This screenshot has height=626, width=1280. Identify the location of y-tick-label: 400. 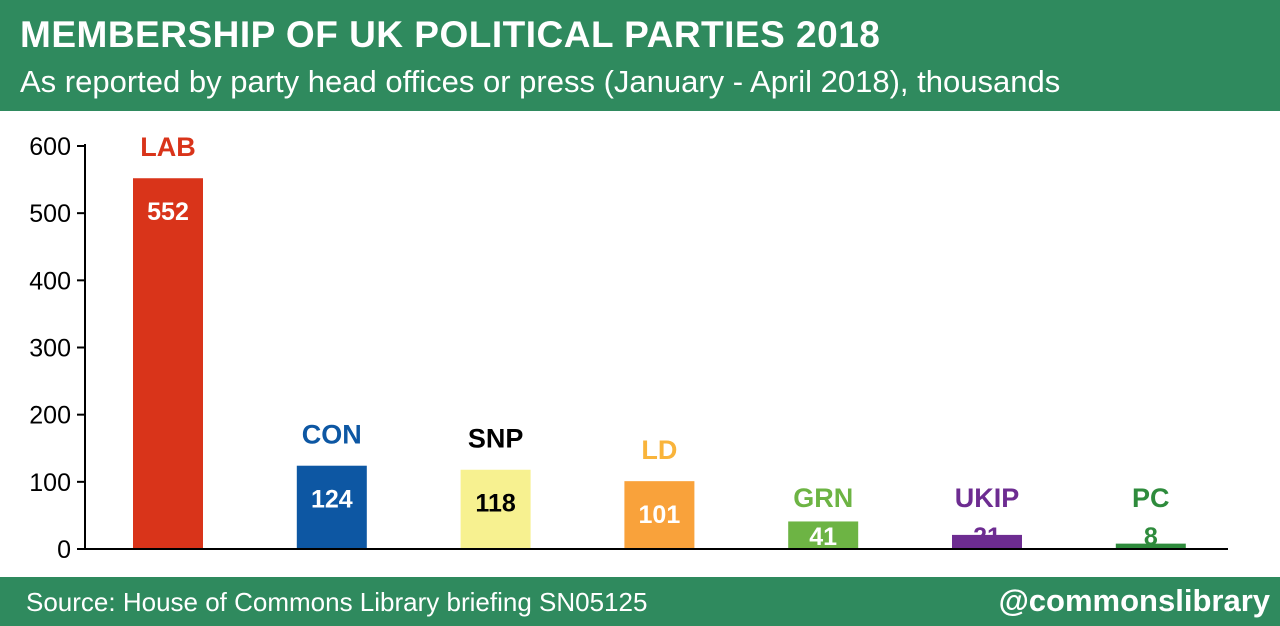
(50, 281).